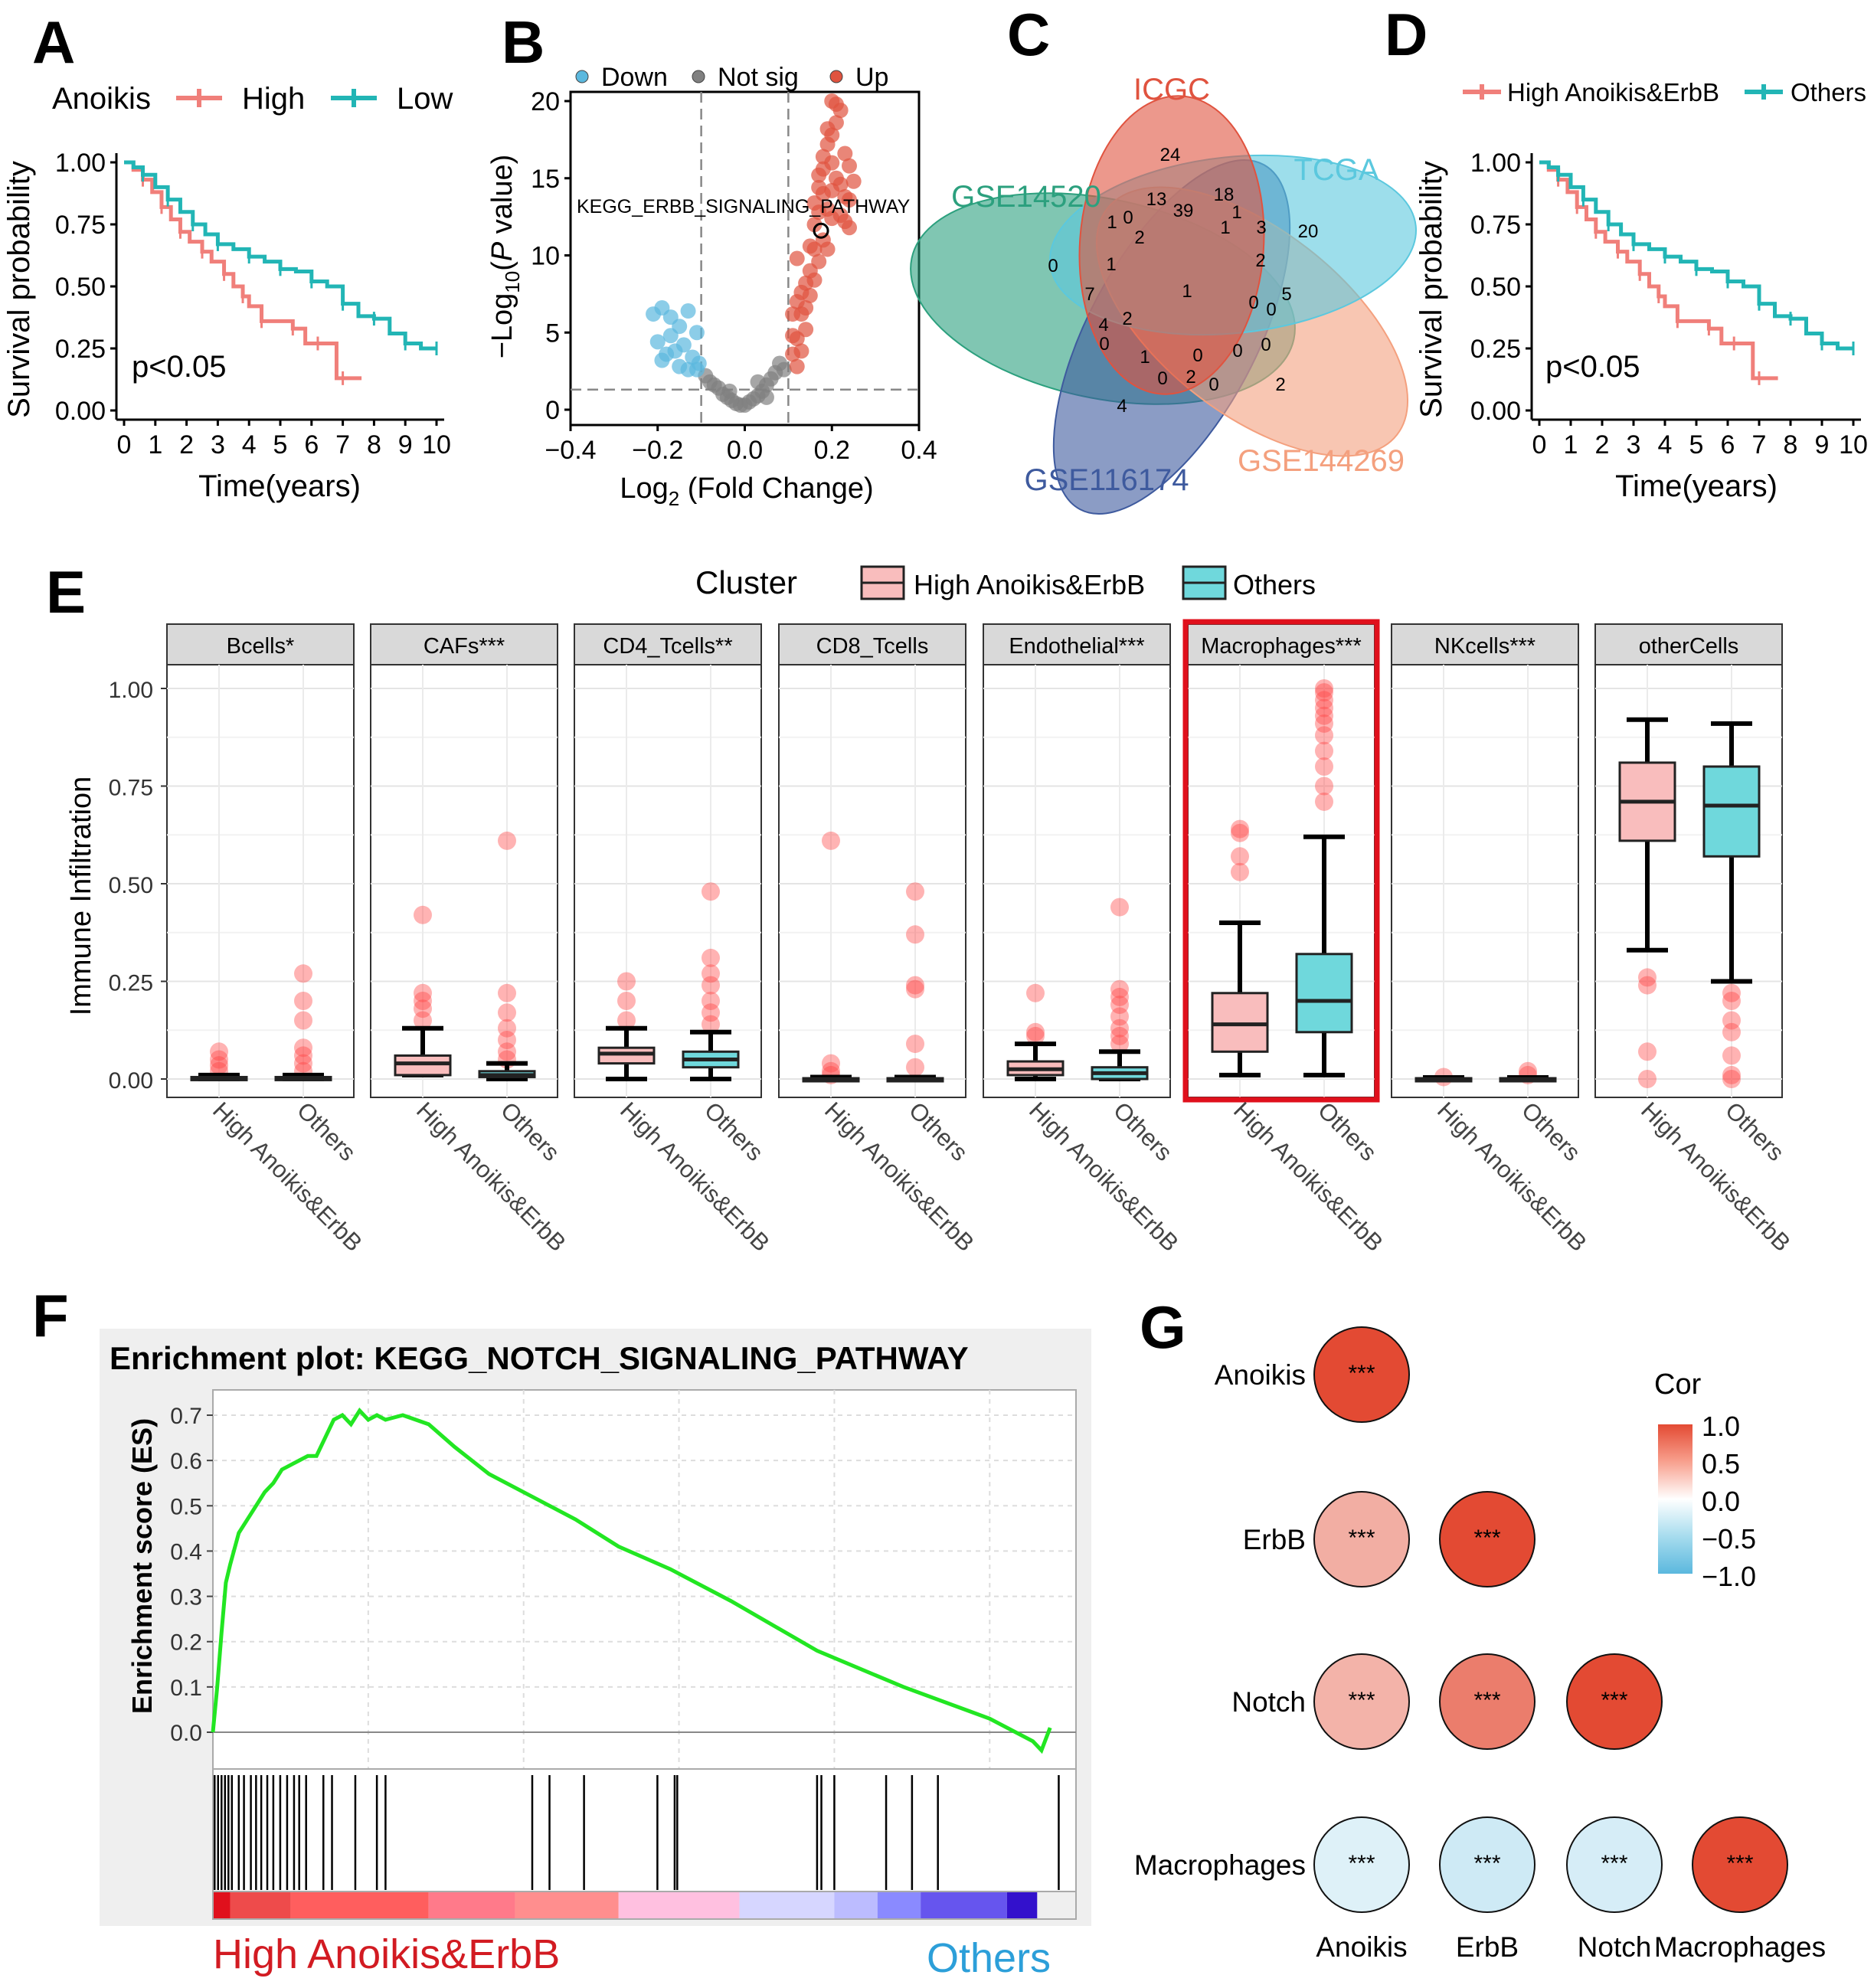 The image size is (1874, 1988). Describe the element at coordinates (1495, 288) in the screenshot. I see `km-d-ytick-label: 0.50` at that location.